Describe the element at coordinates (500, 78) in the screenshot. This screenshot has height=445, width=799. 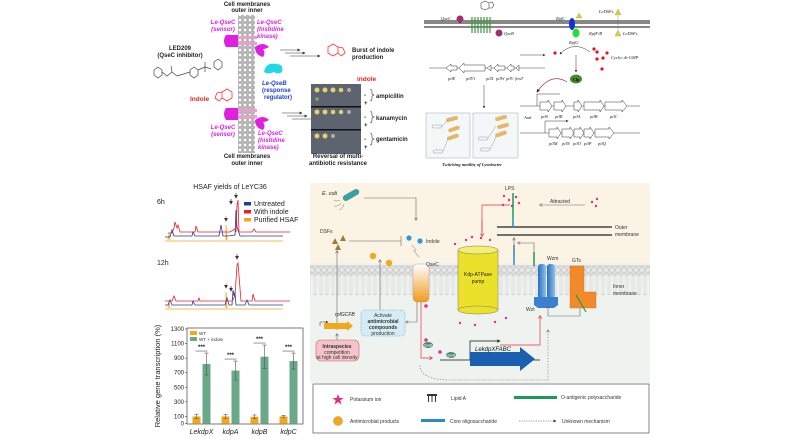
I see `svg-text: pilW` at that location.